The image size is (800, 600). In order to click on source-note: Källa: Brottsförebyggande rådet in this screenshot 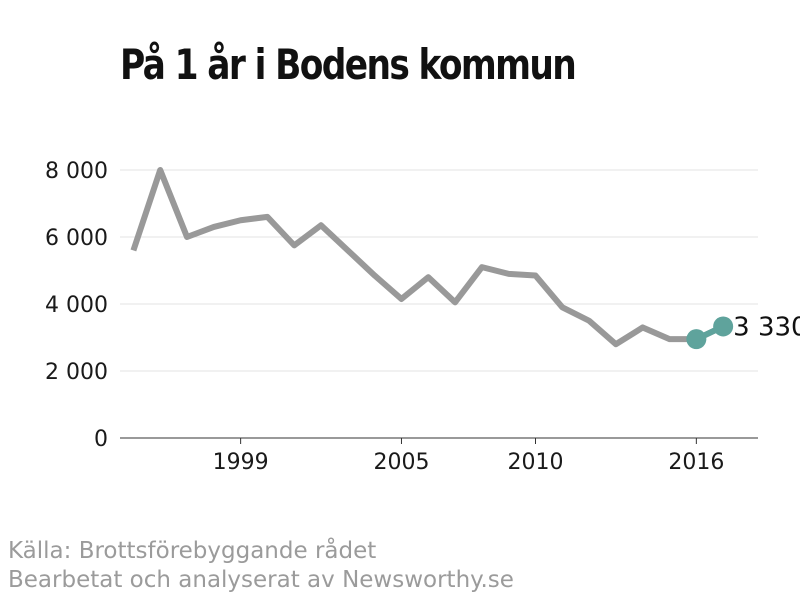, I will do `click(192, 551)`.